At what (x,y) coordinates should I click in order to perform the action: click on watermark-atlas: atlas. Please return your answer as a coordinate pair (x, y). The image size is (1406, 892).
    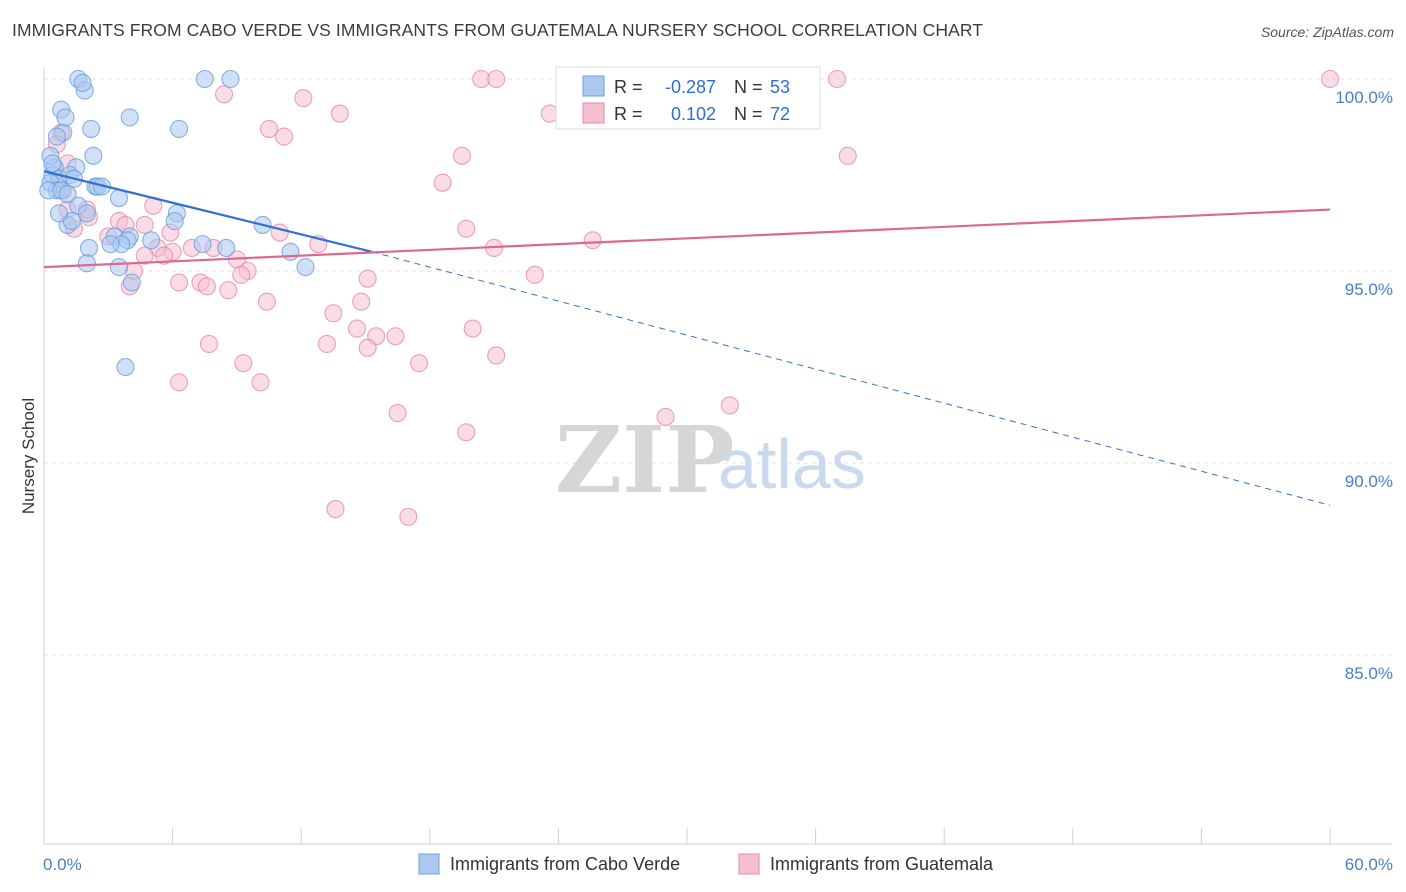
    Looking at the image, I should click on (792, 464).